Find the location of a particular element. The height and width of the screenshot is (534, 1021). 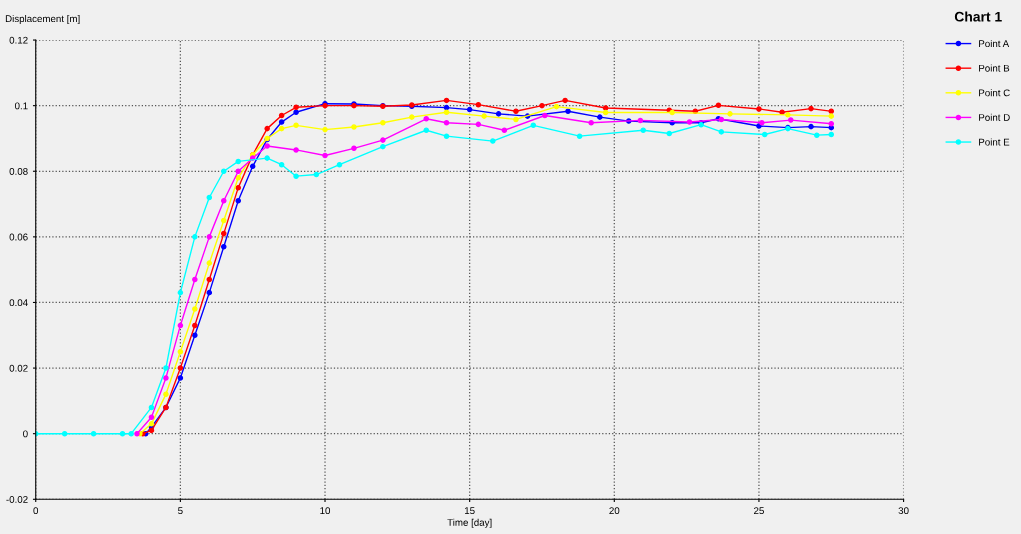

x-tick-label: 10 is located at coordinates (325, 511).